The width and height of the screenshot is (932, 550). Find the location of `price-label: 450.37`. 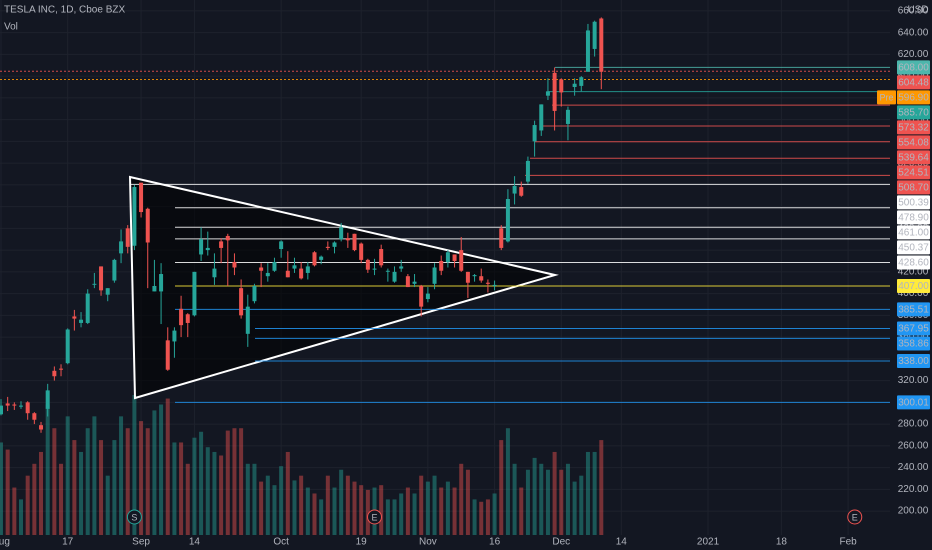

price-label: 450.37 is located at coordinates (913, 248).